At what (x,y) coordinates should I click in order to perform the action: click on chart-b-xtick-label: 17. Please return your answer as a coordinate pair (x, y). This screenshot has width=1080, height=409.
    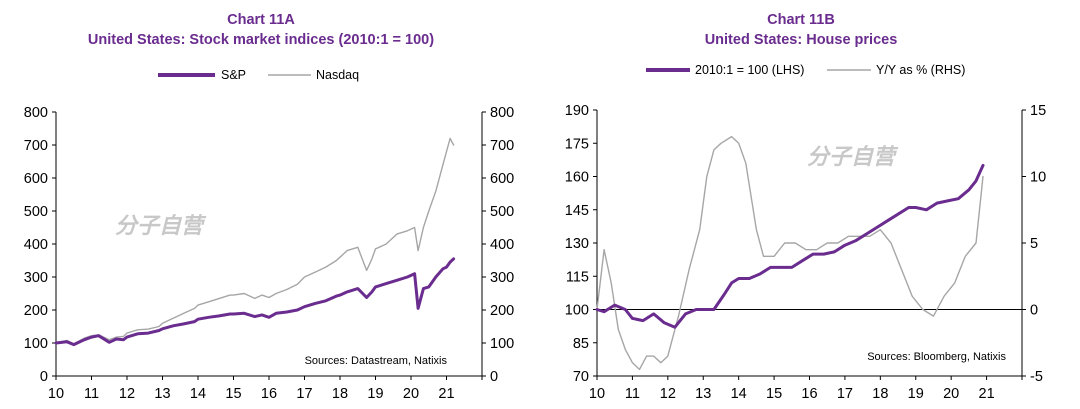
    Looking at the image, I should click on (845, 394).